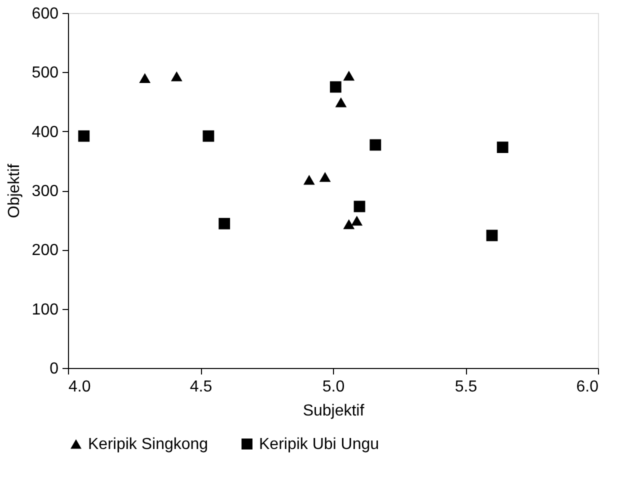 The height and width of the screenshot is (488, 644). What do you see at coordinates (45, 309) in the screenshot?
I see `y-tick-label: 100` at bounding box center [45, 309].